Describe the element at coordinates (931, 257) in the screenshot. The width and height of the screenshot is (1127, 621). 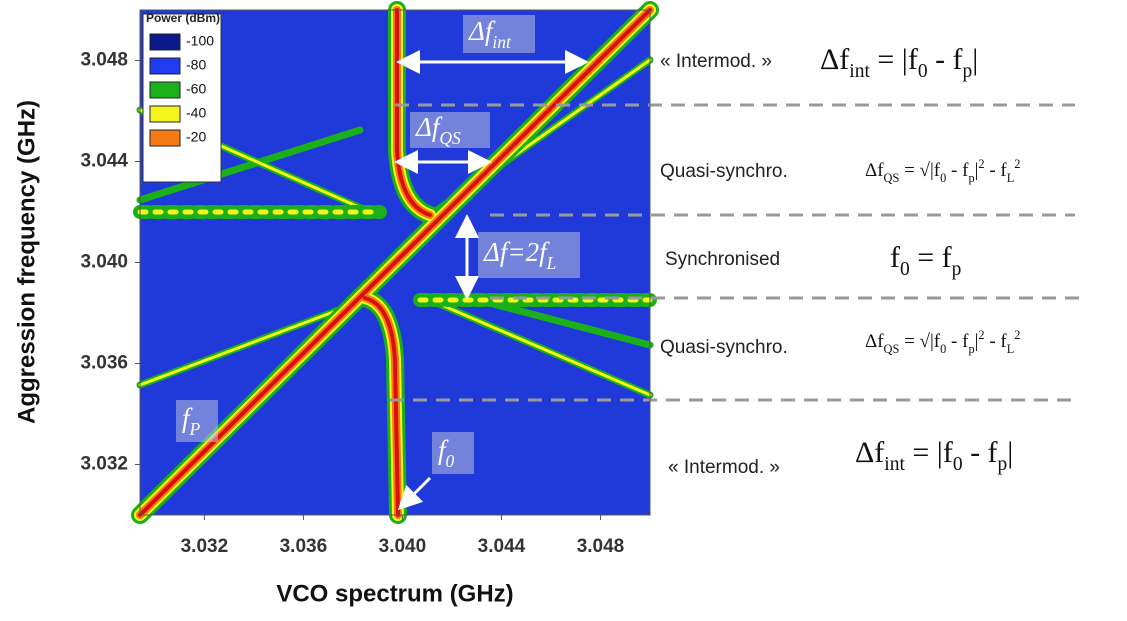
I see `text-part: = f` at that location.